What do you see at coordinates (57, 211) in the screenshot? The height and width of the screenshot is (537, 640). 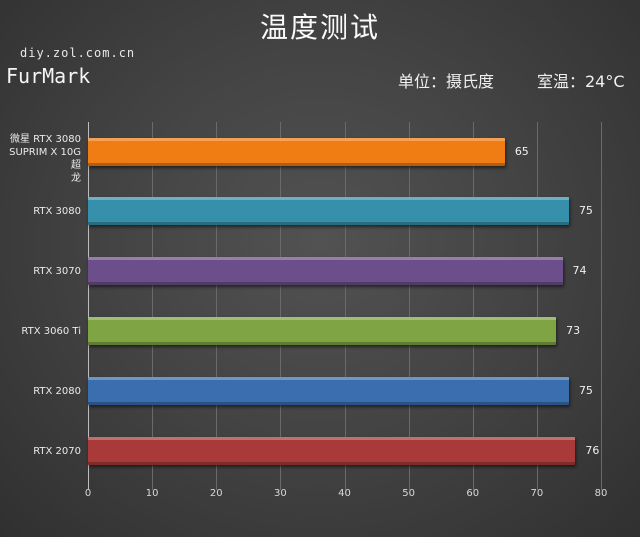 I see `category-label: RTX 3080` at bounding box center [57, 211].